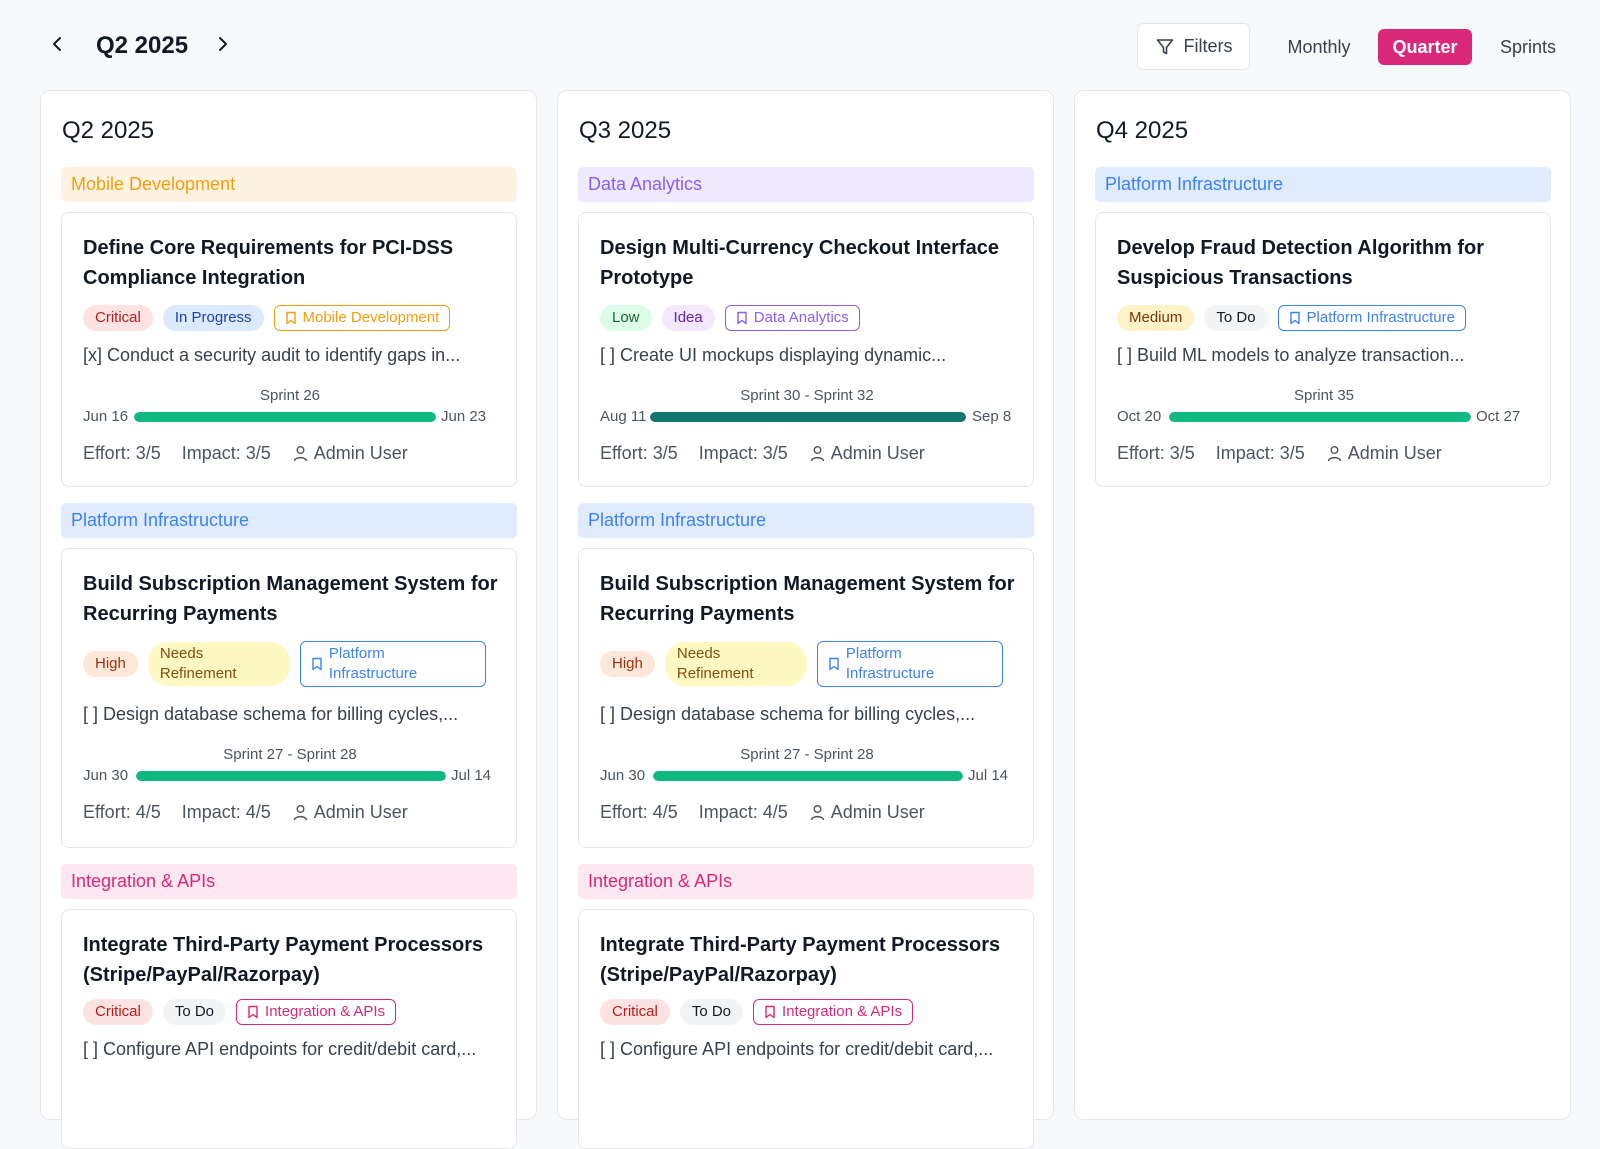  I want to click on group-header-data-analytics: Data Analytics, so click(806, 184).